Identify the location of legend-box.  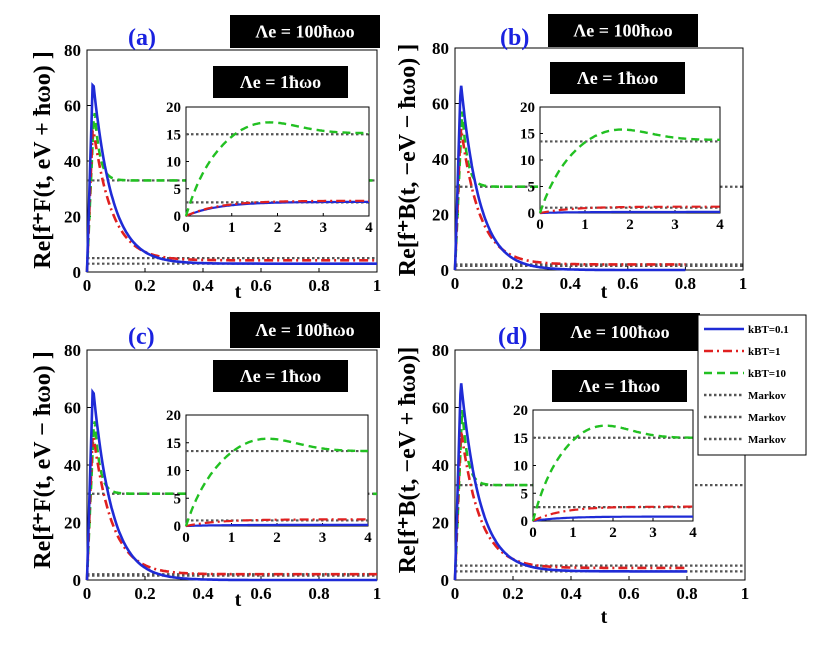
(752, 385).